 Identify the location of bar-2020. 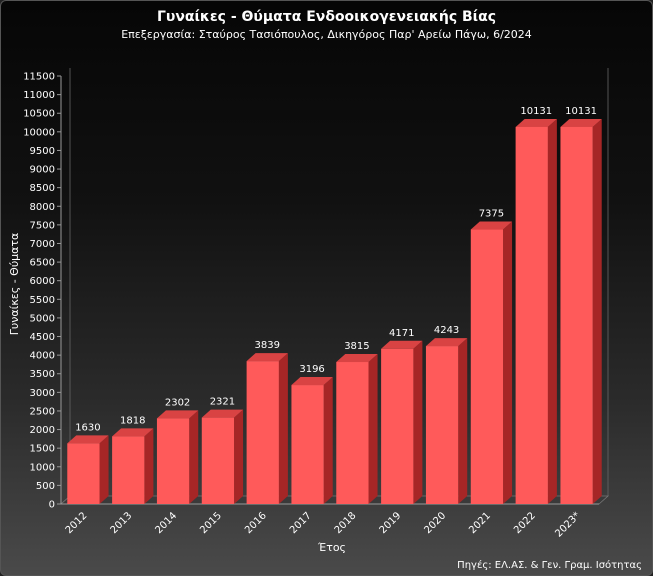
(446, 421).